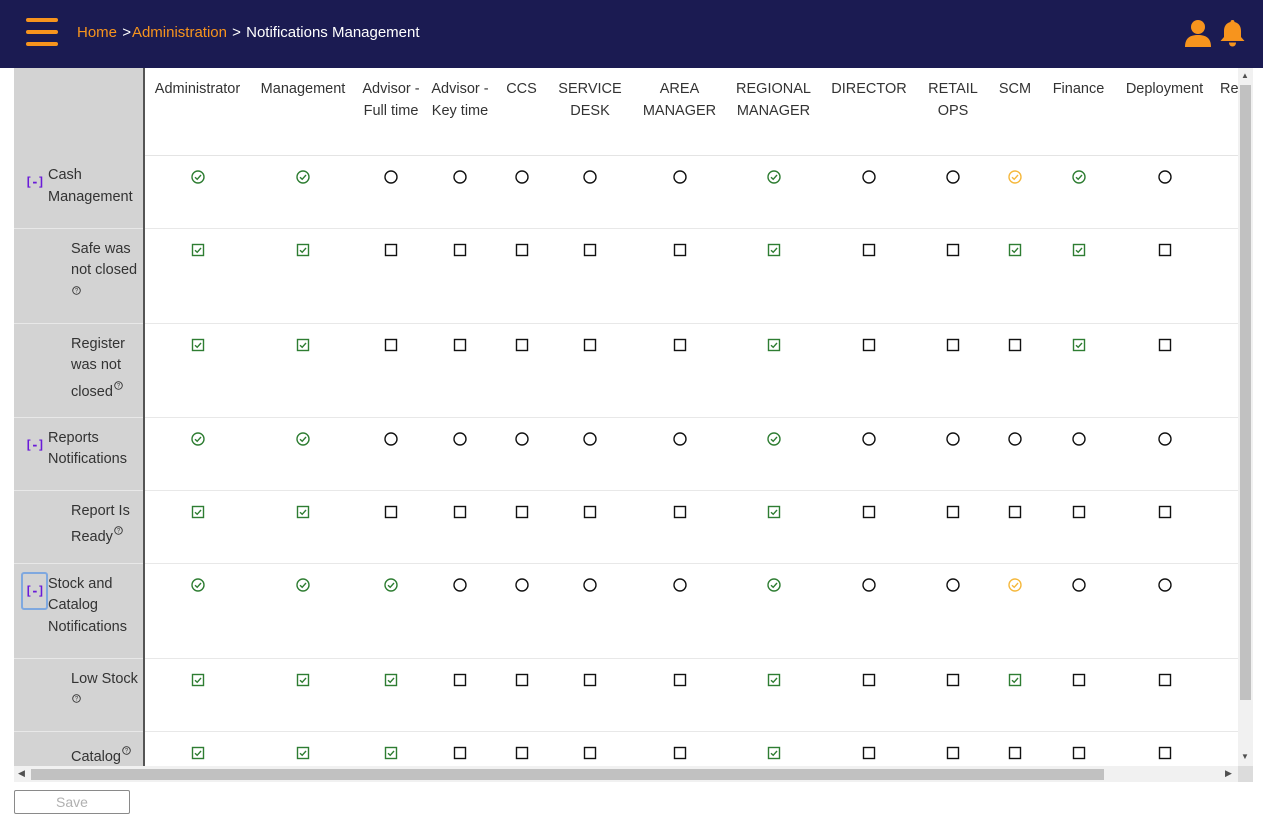  What do you see at coordinates (567, 774) in the screenshot?
I see `horizontal-scroll-thumb` at bounding box center [567, 774].